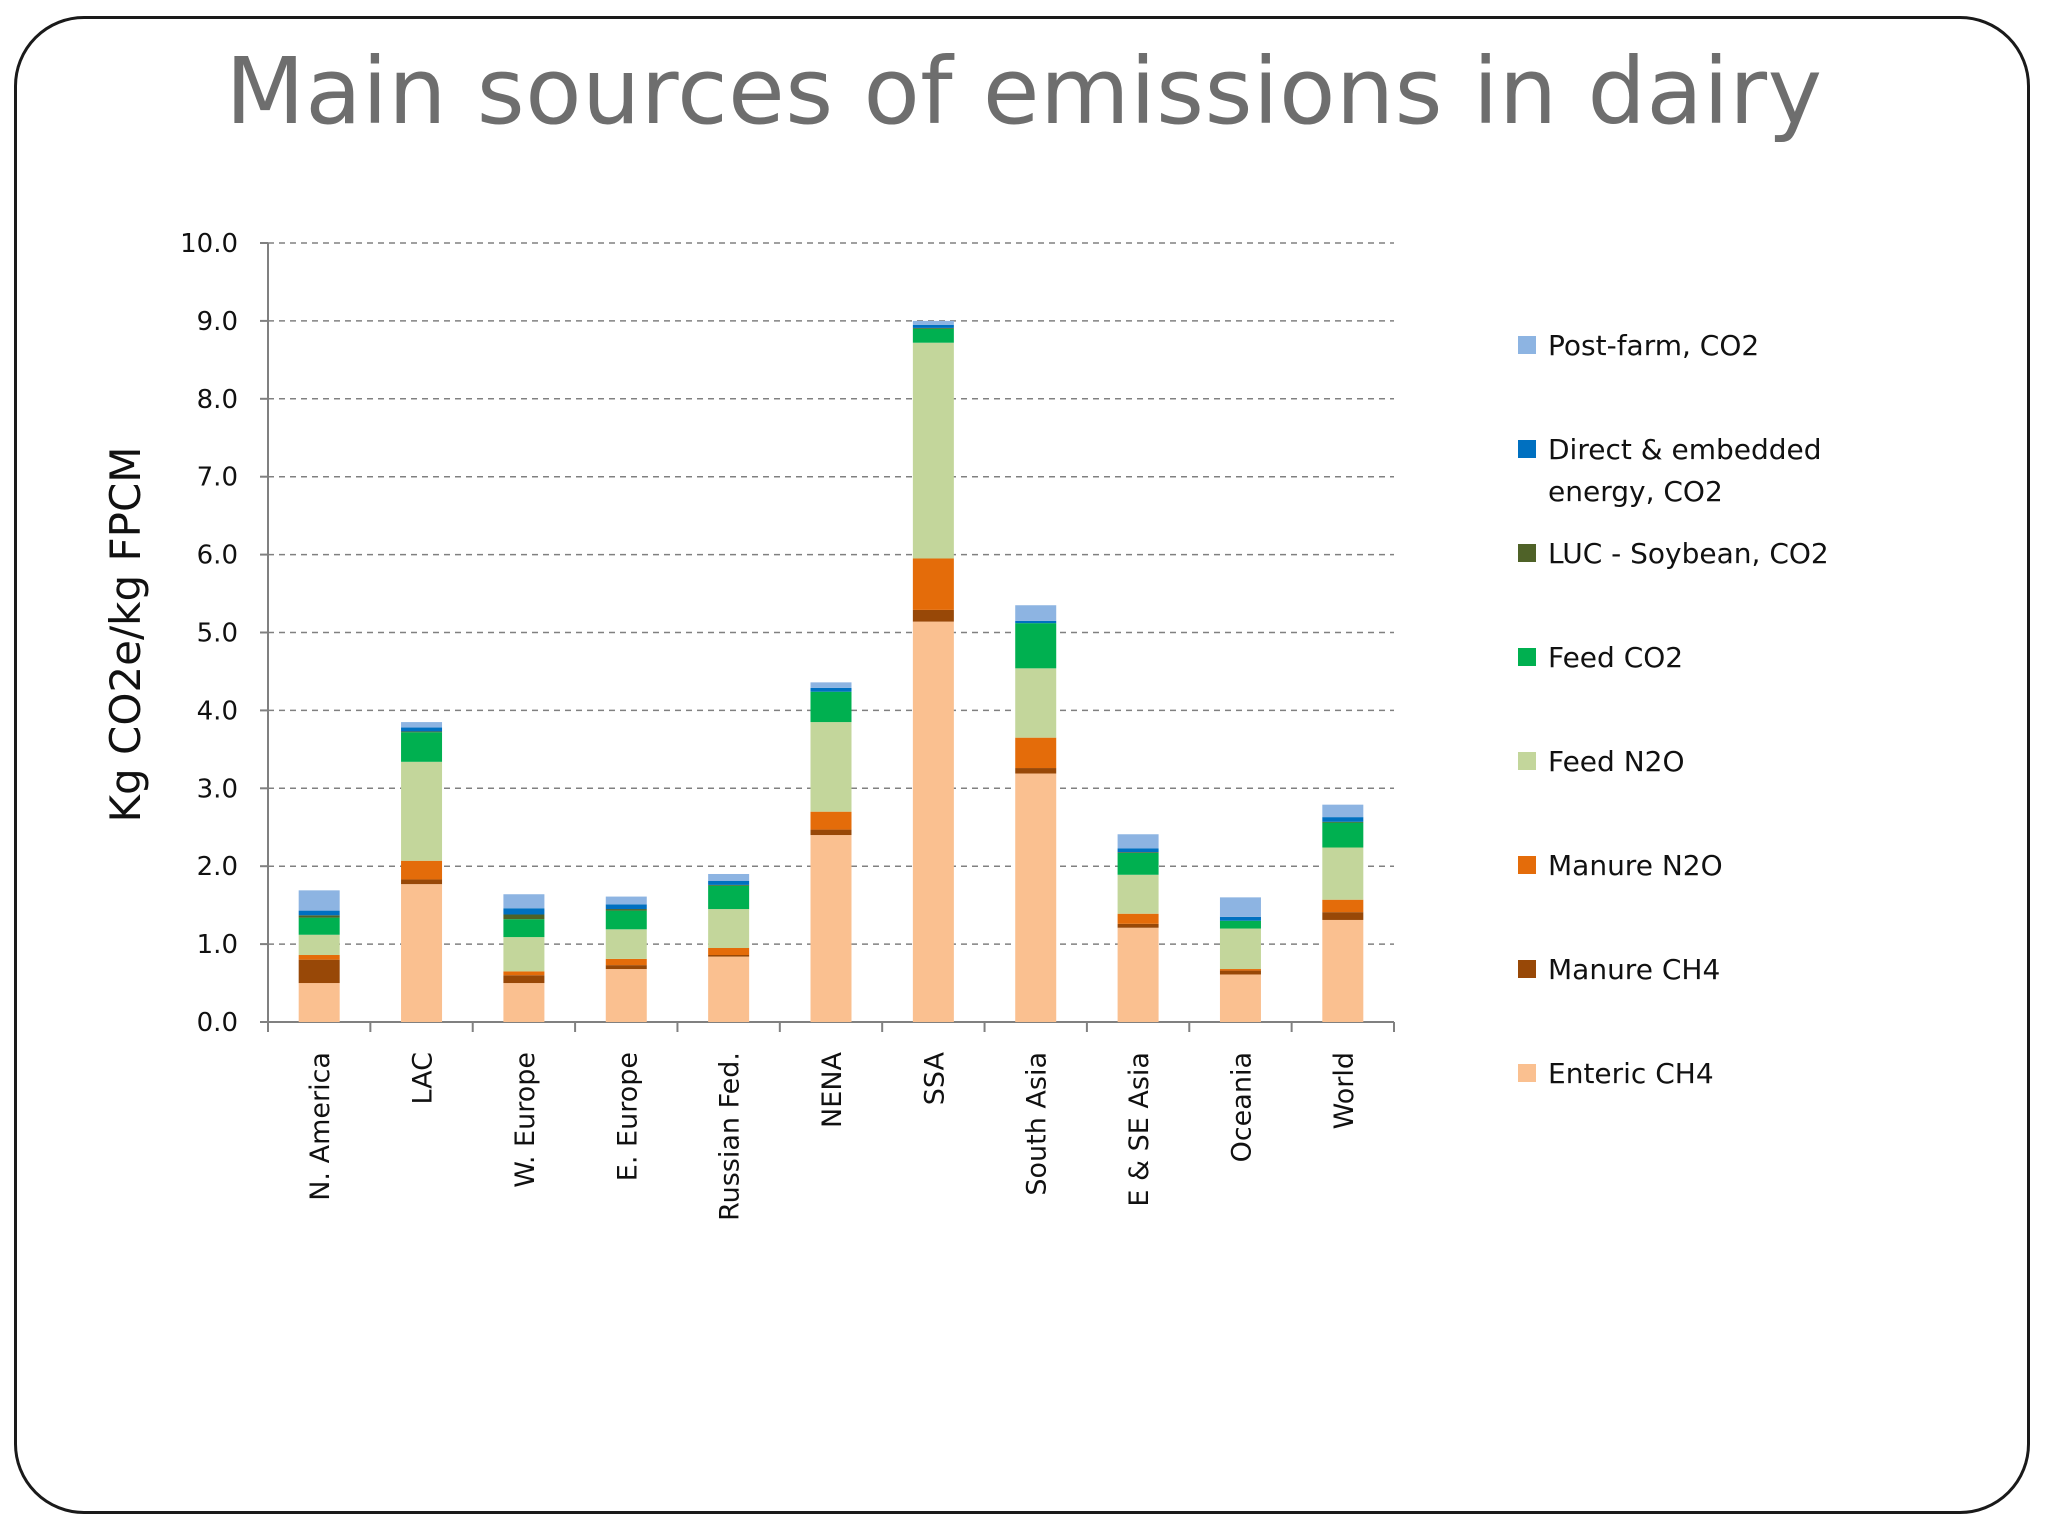 This screenshot has height=1536, width=2048. What do you see at coordinates (1037, 1124) in the screenshot?
I see `x-tick-label: South Asia` at bounding box center [1037, 1124].